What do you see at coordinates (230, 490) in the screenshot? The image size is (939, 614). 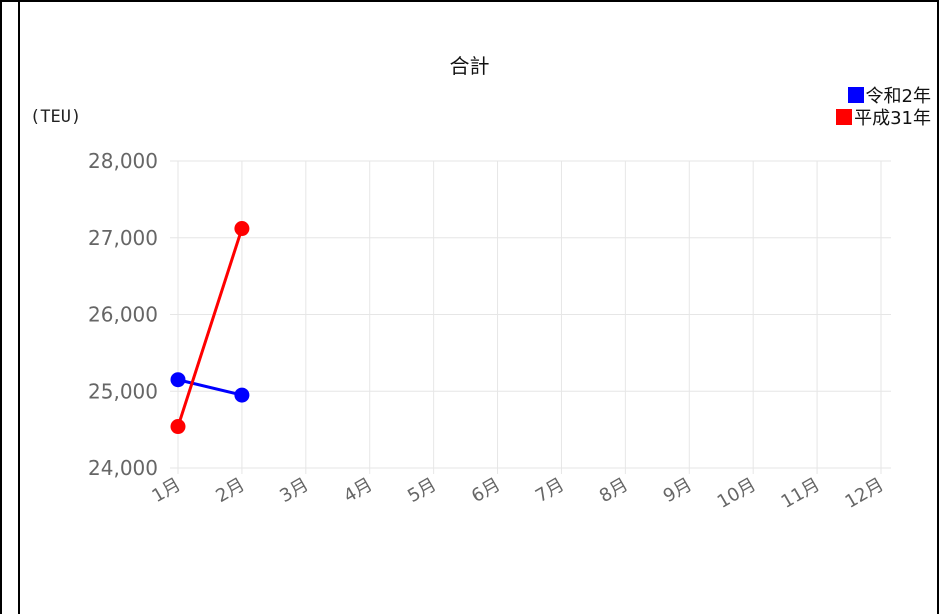 I see `x-tick-label: 2月` at bounding box center [230, 490].